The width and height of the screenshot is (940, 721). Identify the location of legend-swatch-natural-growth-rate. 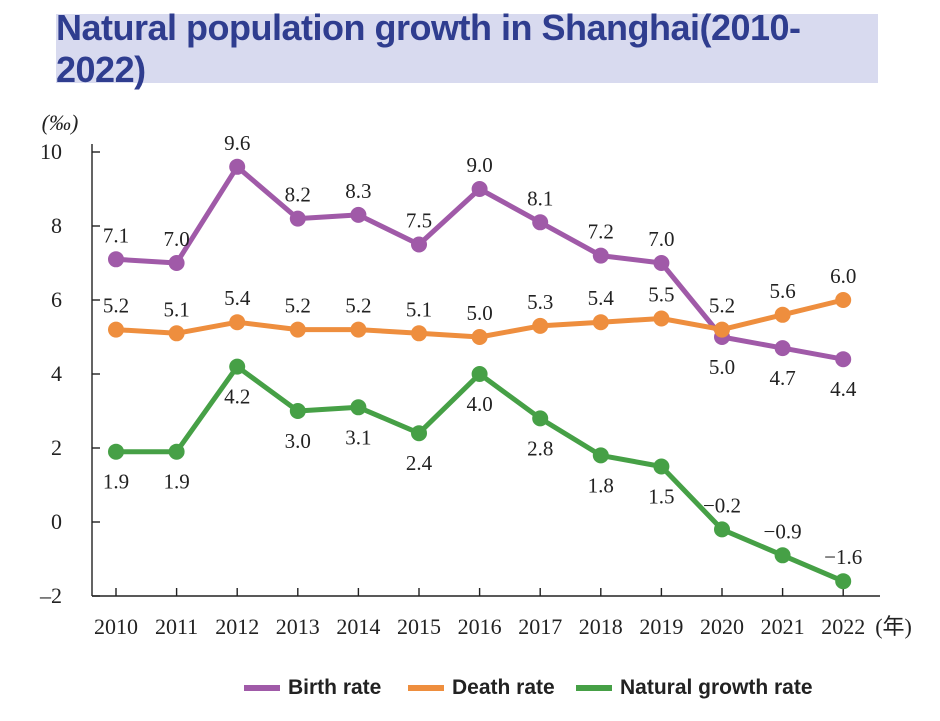
(594, 688).